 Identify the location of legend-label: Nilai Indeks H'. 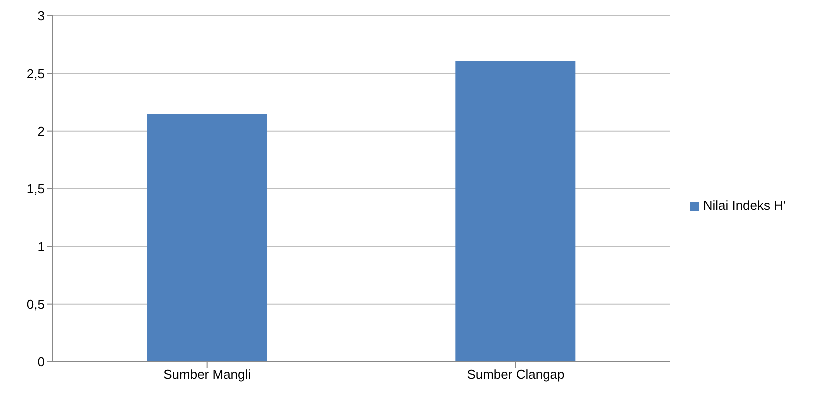
(744, 205).